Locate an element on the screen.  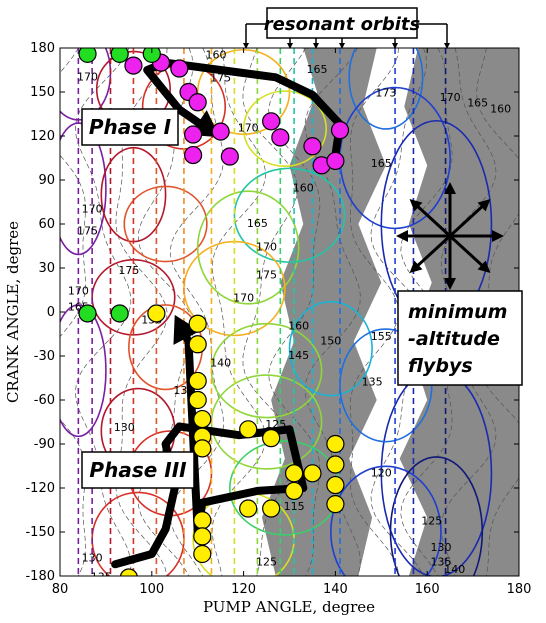
y-tick-label: 60 is located at coordinates (46, 224).